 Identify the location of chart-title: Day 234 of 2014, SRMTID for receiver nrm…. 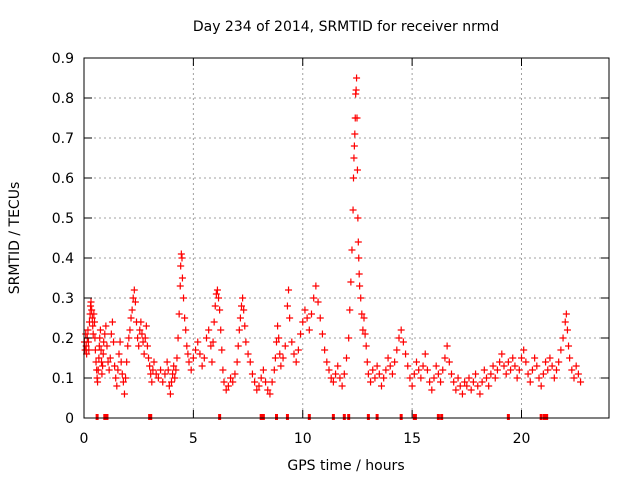
(346, 27).